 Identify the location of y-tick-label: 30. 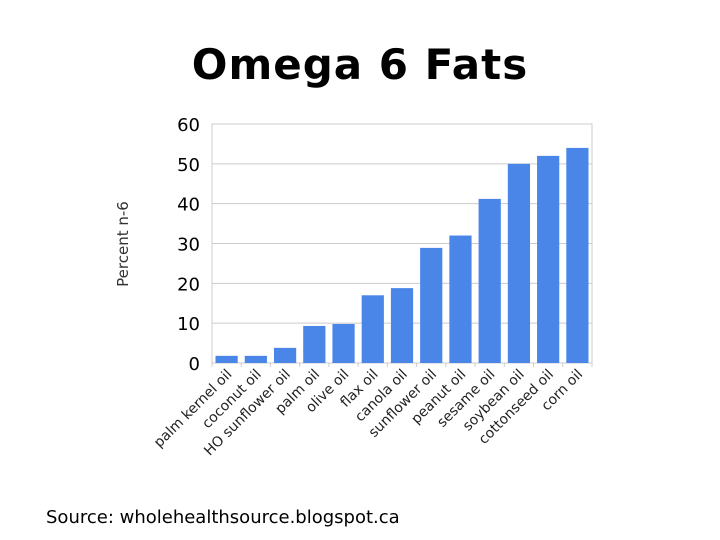
(188, 245).